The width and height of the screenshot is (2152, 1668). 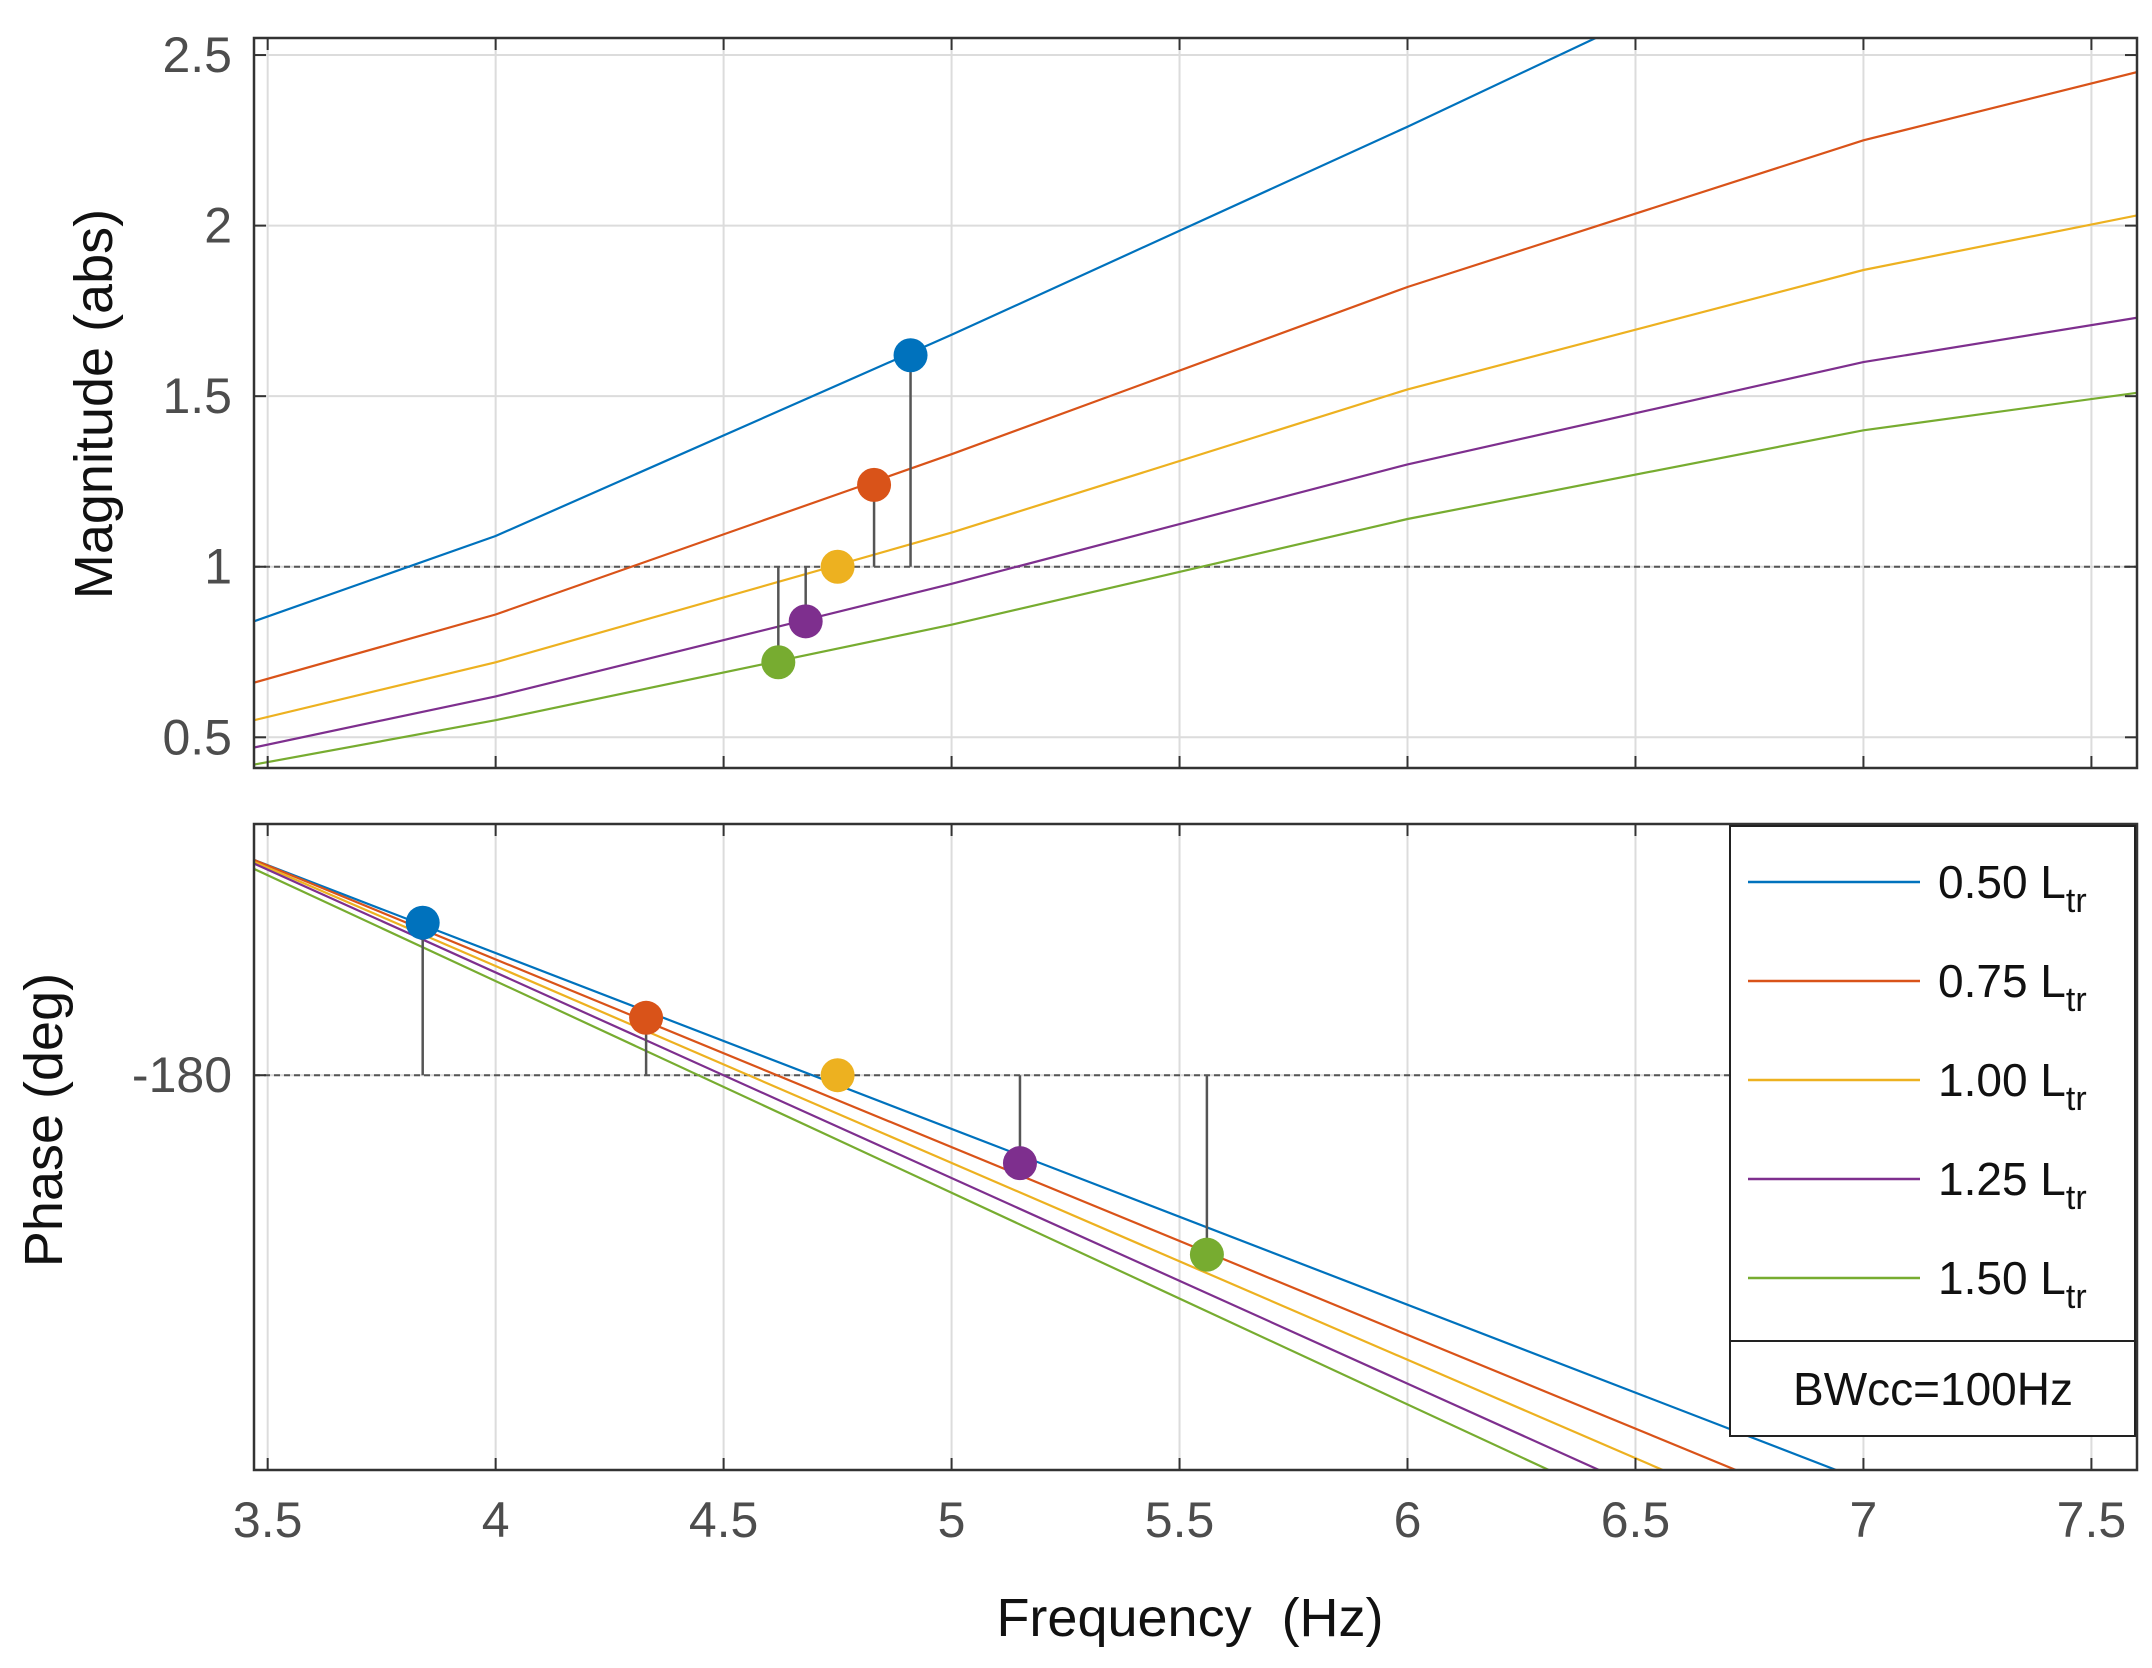 I want to click on y-tick-label: 0.5, so click(x=197, y=737).